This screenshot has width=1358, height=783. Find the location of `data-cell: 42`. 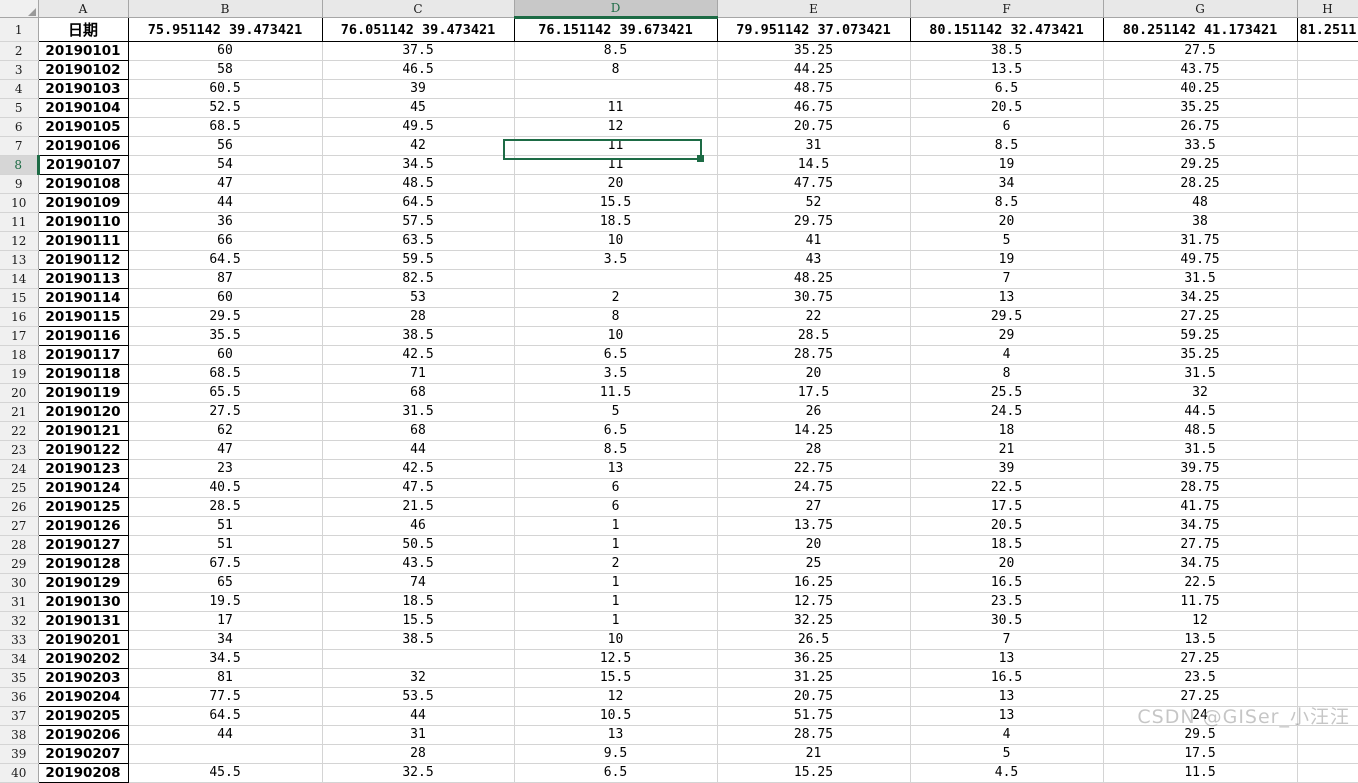

data-cell: 42 is located at coordinates (418, 146).